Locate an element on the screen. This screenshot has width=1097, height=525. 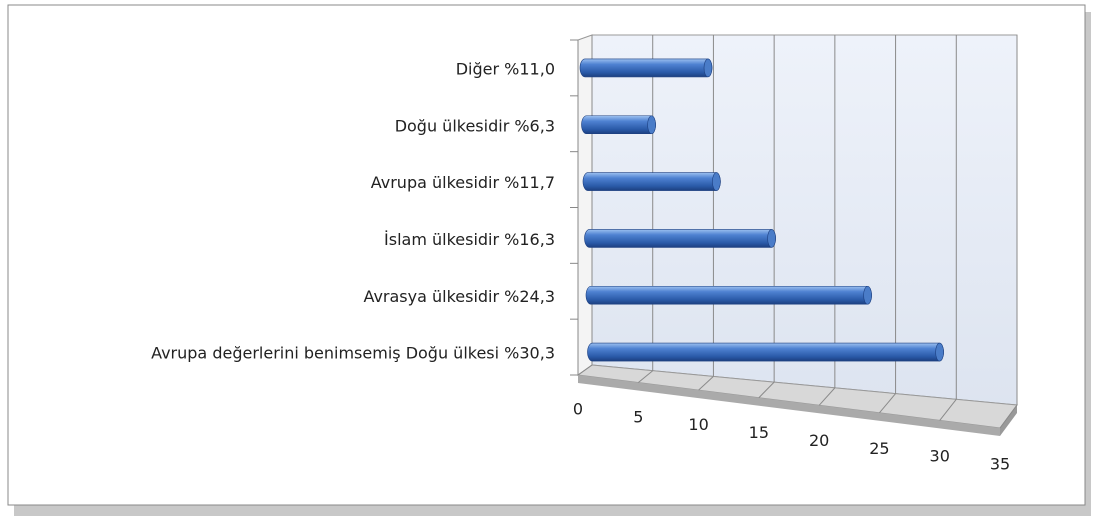
x-tick-label: 25 is located at coordinates (879, 448).